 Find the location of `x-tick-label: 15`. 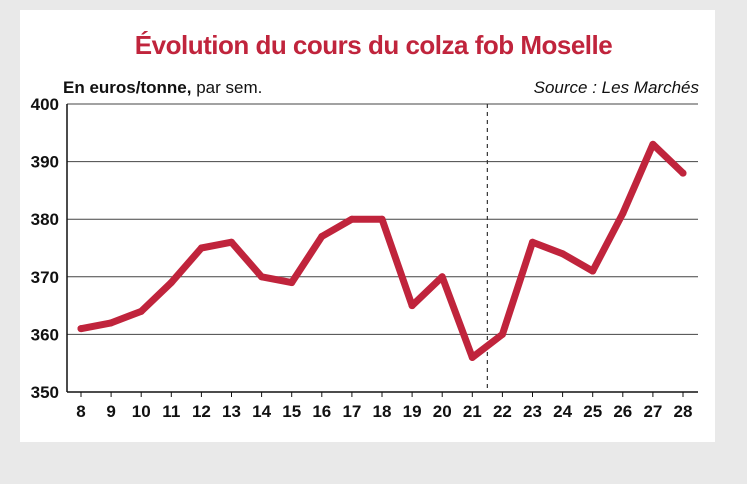

x-tick-label: 15 is located at coordinates (291, 411).